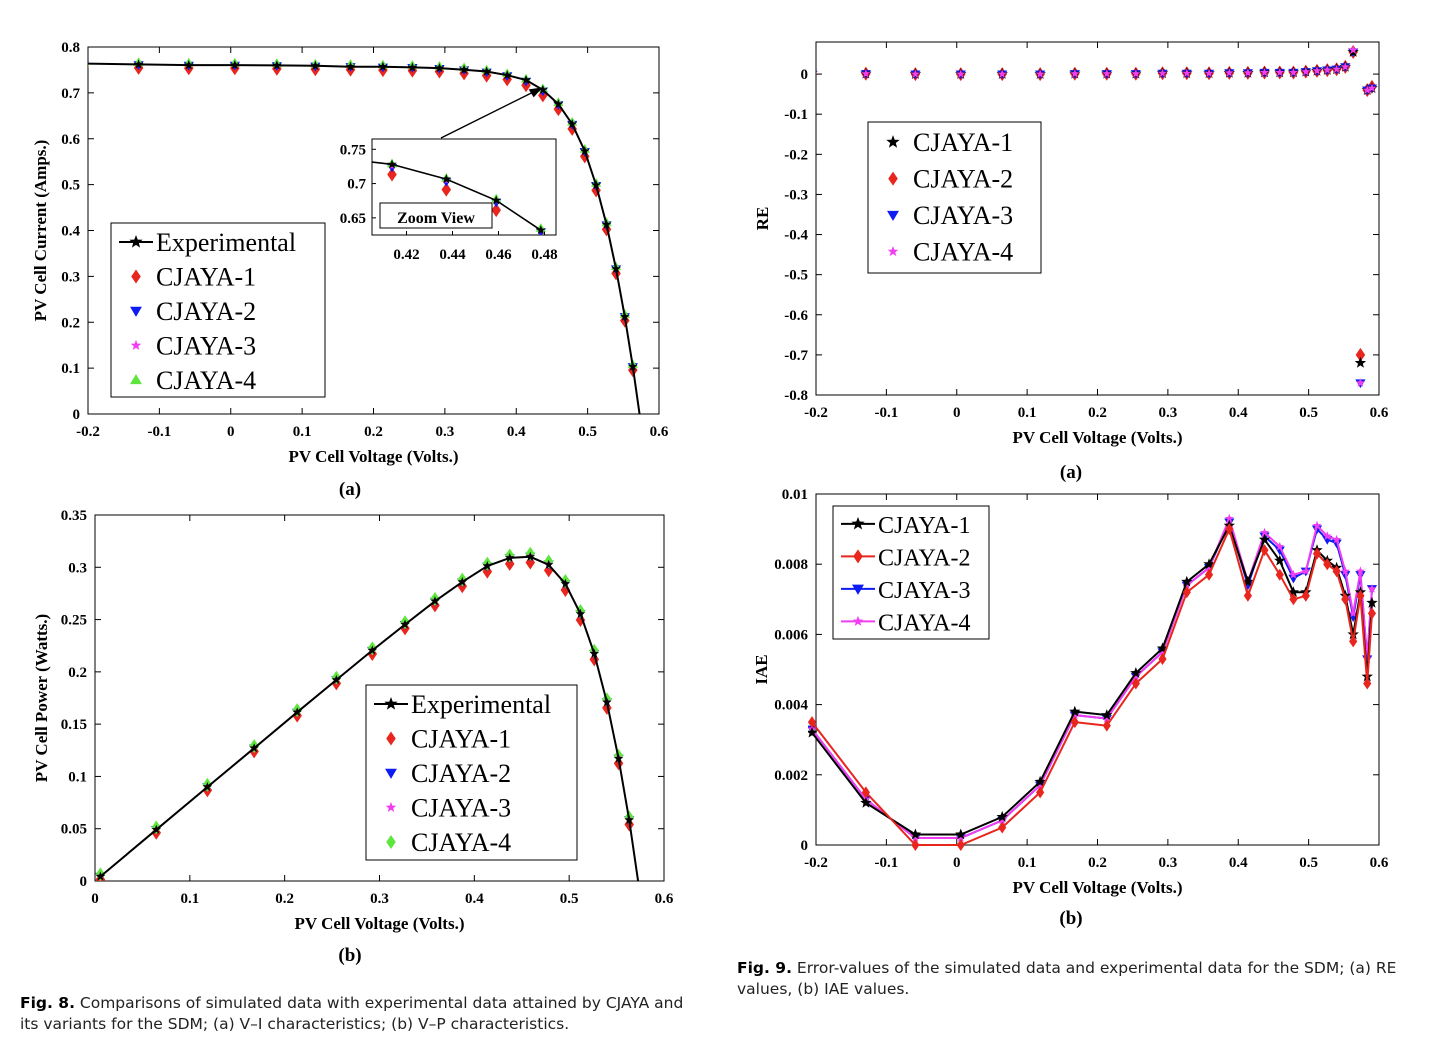  What do you see at coordinates (481, 704) in the screenshot?
I see `fig8b-legend-label: Experimental` at bounding box center [481, 704].